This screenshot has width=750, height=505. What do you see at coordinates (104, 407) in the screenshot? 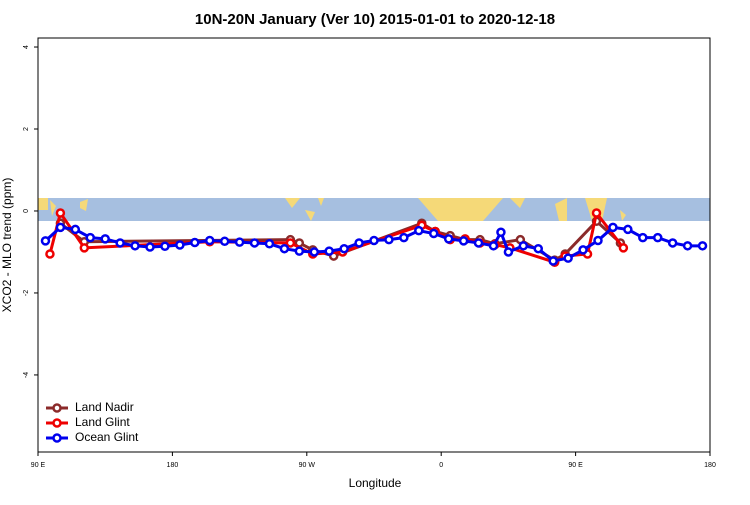
I see `legend-label: Land Nadir` at bounding box center [104, 407].